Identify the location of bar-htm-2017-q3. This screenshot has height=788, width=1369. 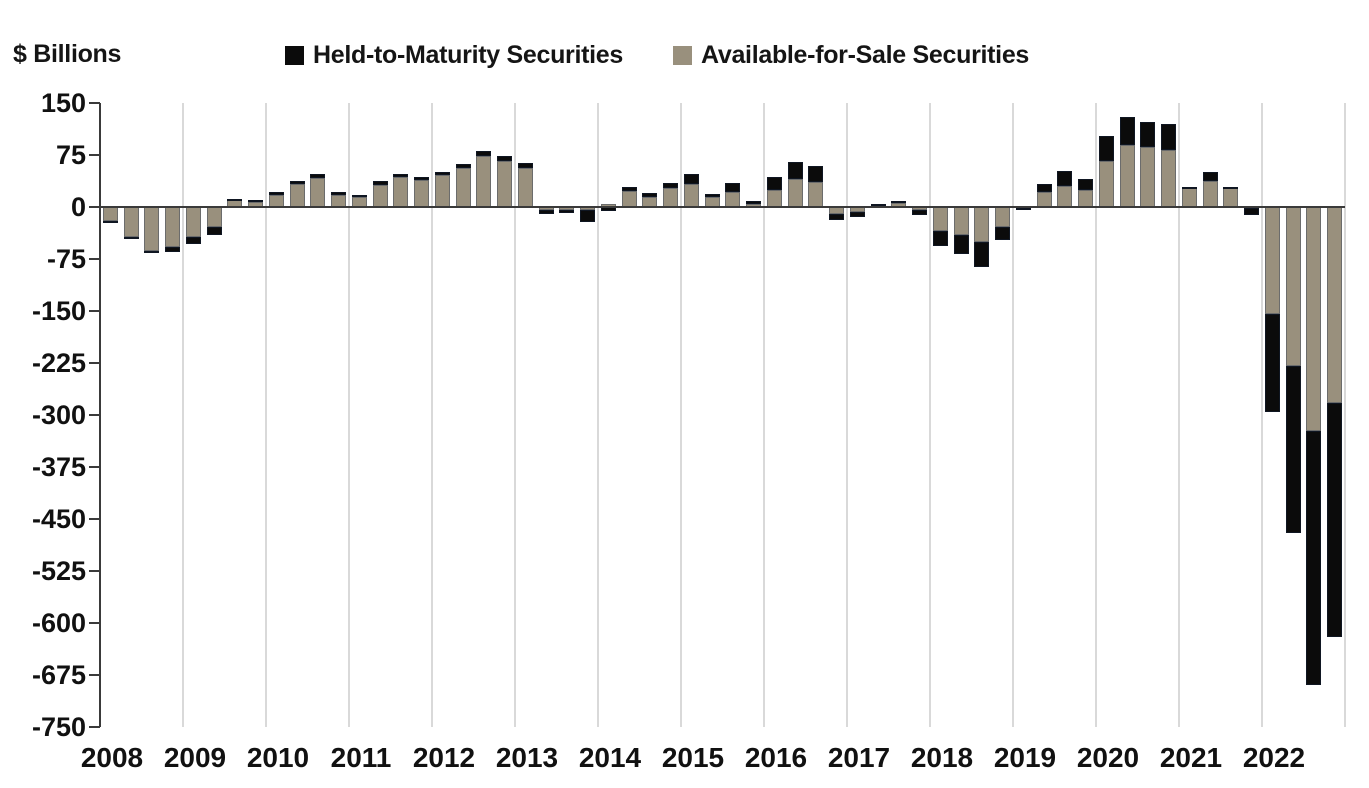
(899, 202).